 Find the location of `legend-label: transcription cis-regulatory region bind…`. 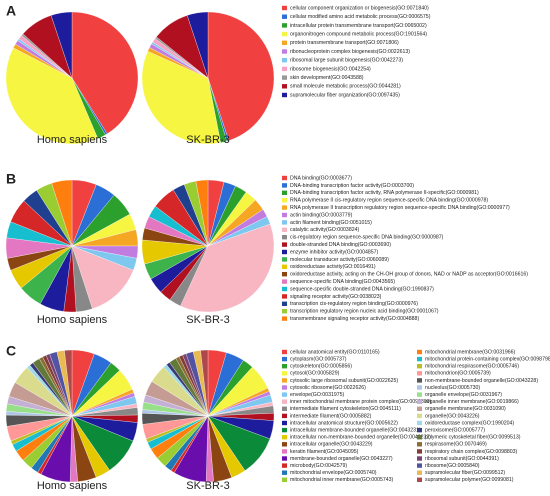

legend-label: transcription cis-regulatory region bind… is located at coordinates (354, 304).